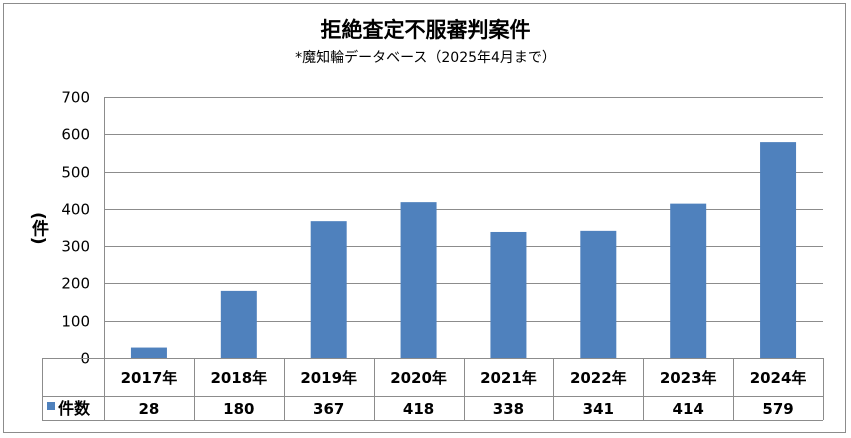 The width and height of the screenshot is (851, 438). I want to click on category-label: 2018年, so click(238, 378).